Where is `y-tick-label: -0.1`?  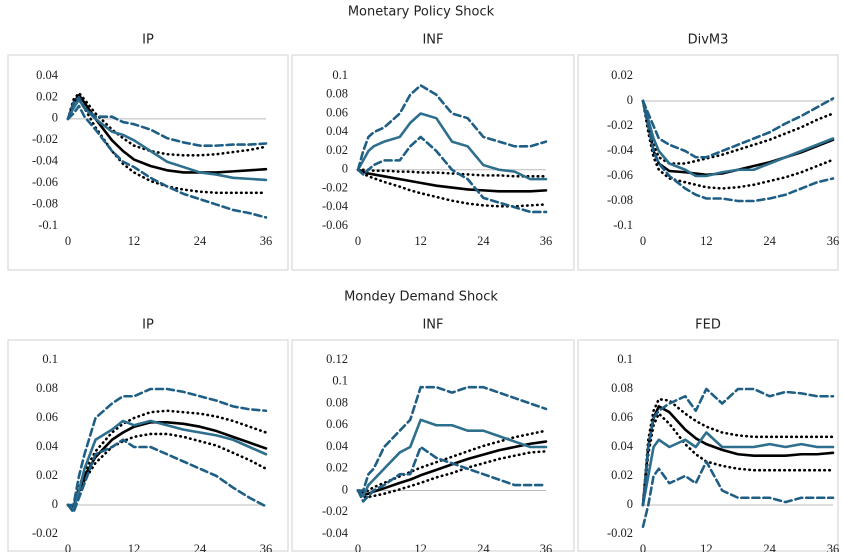 y-tick-label: -0.1 is located at coordinates (48, 225).